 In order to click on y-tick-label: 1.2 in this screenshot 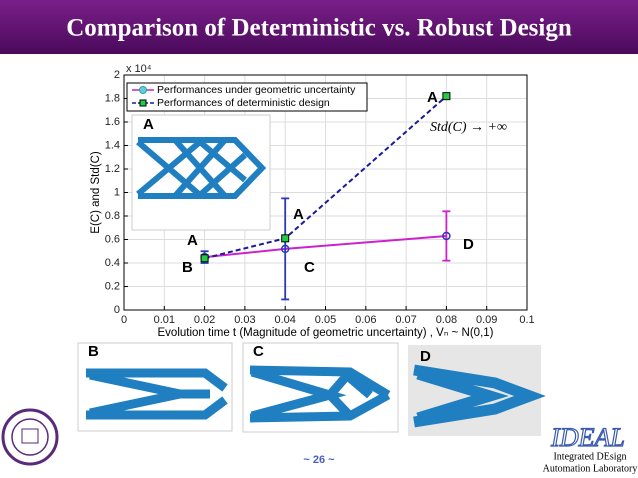, I will do `click(112, 169)`.